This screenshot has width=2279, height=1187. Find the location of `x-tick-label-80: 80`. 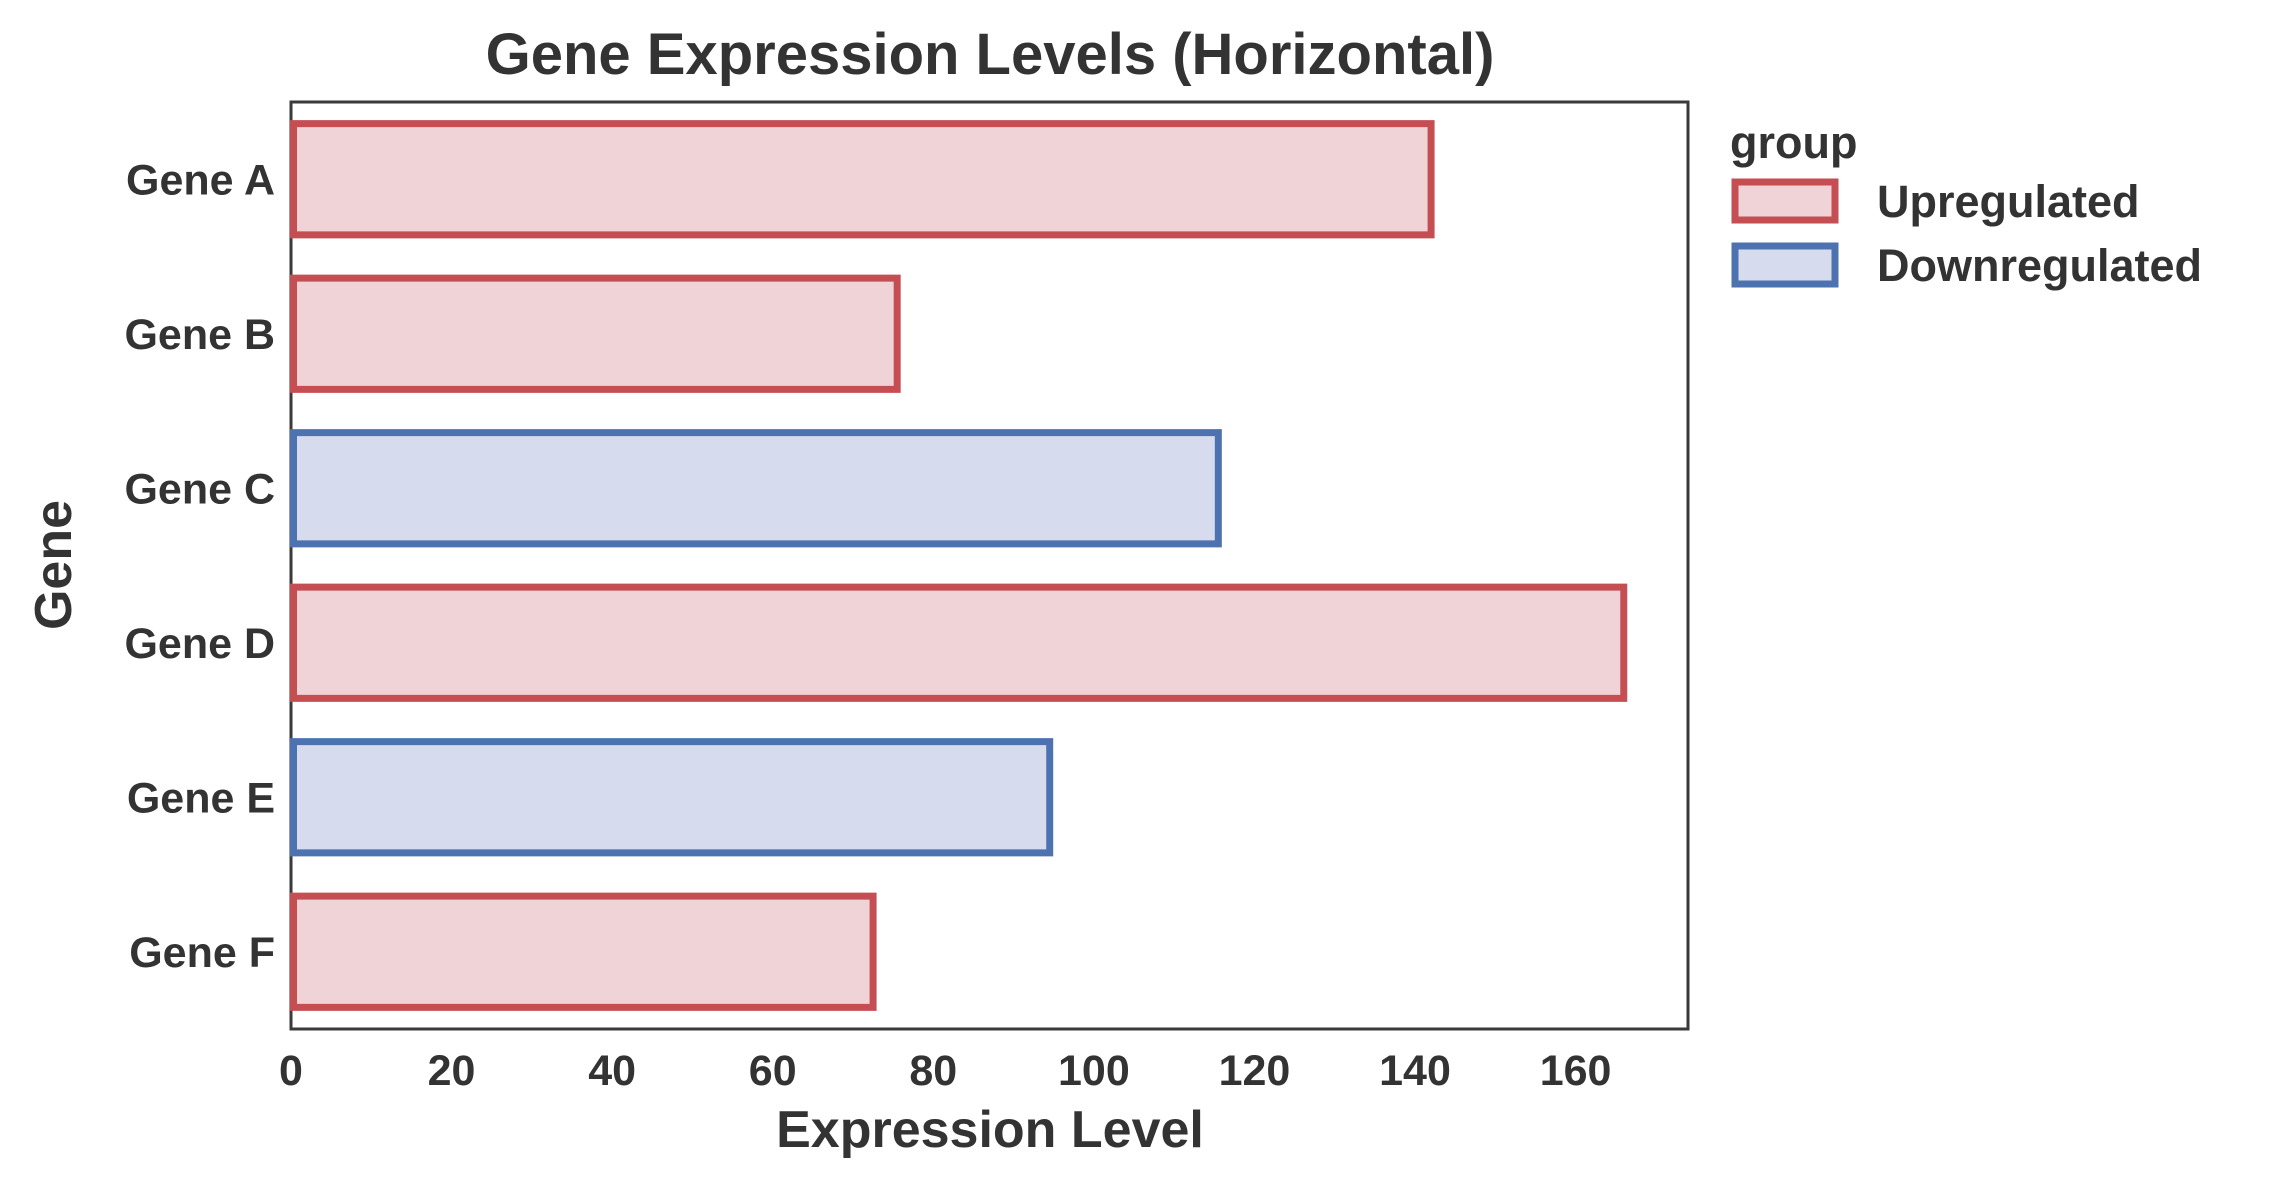

x-tick-label-80: 80 is located at coordinates (933, 1071).